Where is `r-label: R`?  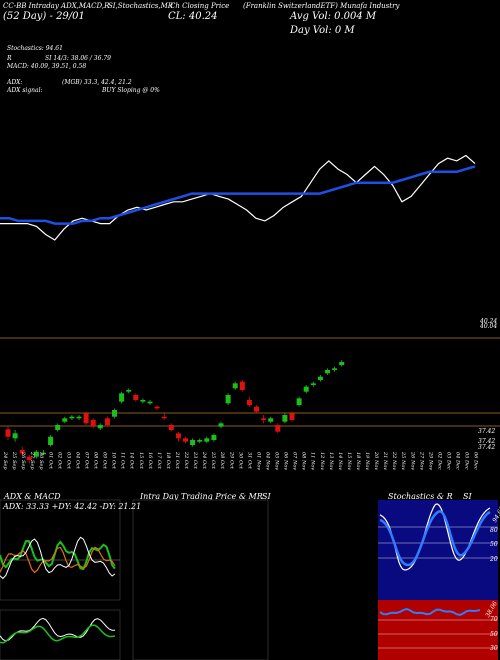
r-label: R is located at coordinates (9, 58).